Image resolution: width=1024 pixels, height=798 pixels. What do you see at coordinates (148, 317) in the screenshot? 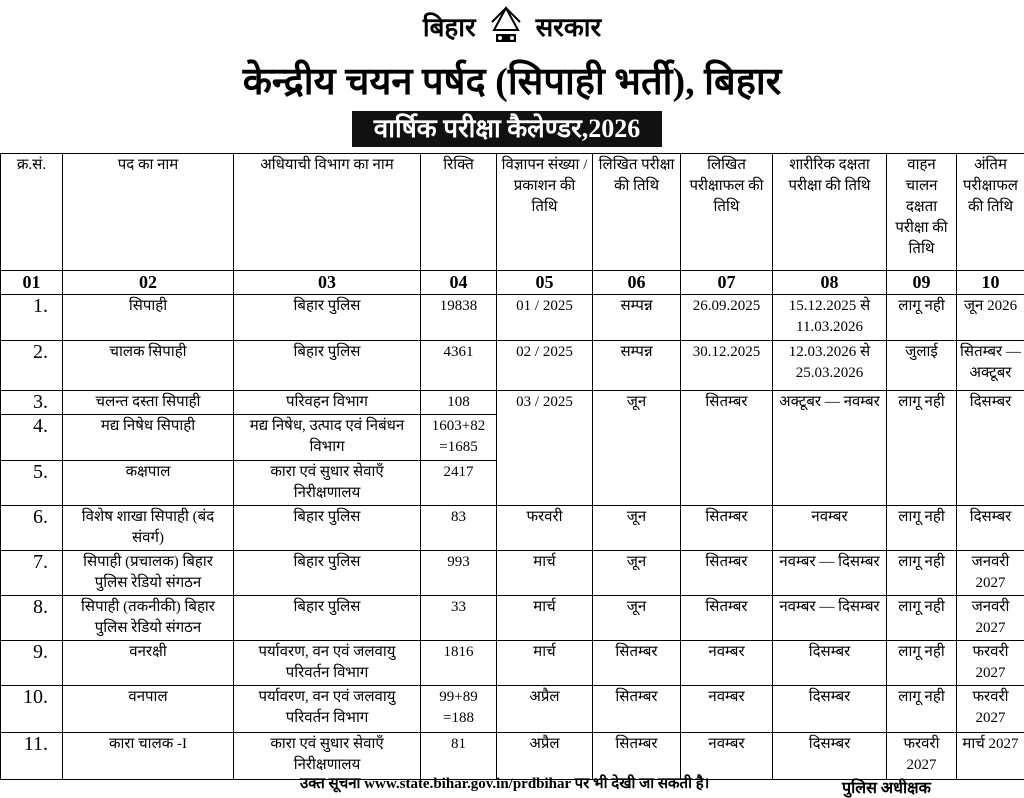
I see `post-name-cell: सिपाही` at bounding box center [148, 317].